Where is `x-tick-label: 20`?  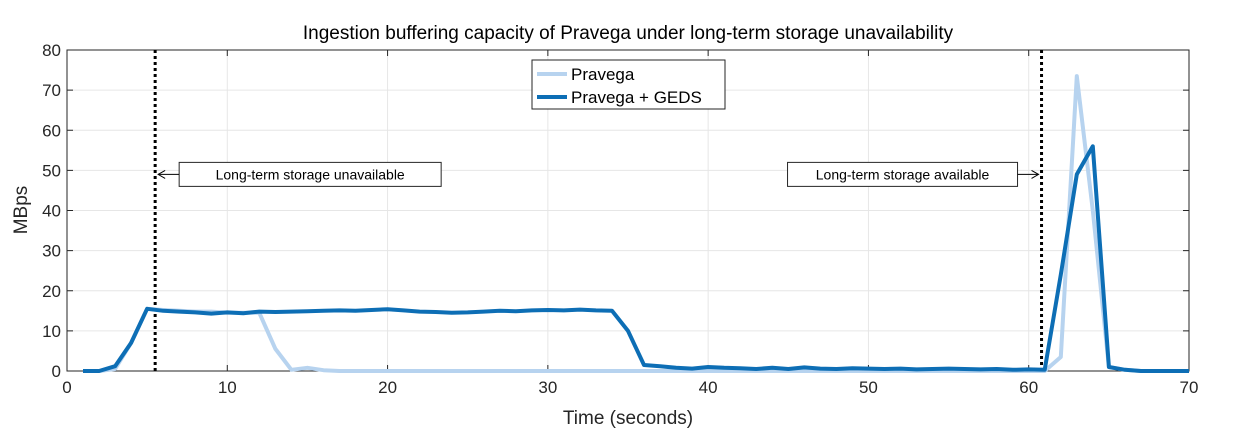 x-tick-label: 20 is located at coordinates (387, 387).